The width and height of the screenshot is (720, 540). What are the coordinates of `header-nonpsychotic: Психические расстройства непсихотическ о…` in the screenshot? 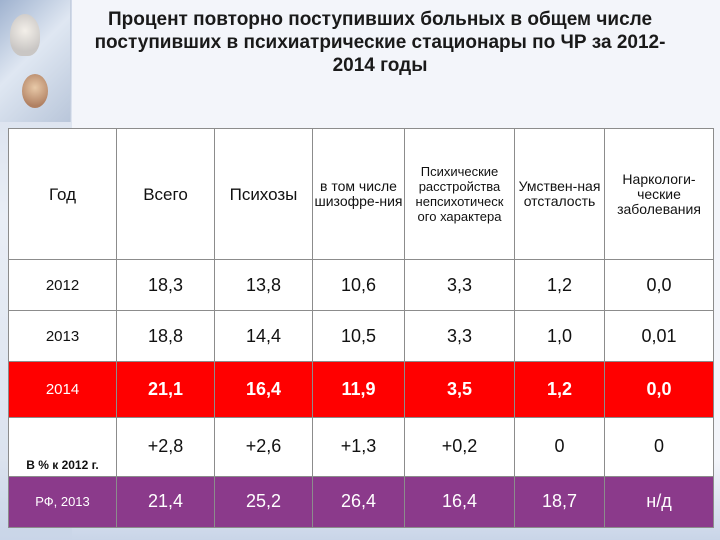 It's located at (459, 194).